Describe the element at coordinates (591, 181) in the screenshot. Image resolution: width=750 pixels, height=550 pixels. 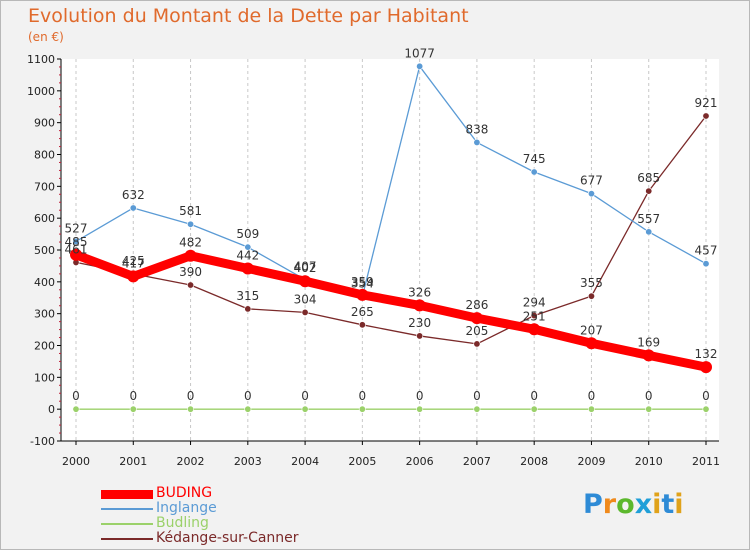
I see `data-label: 677` at that location.